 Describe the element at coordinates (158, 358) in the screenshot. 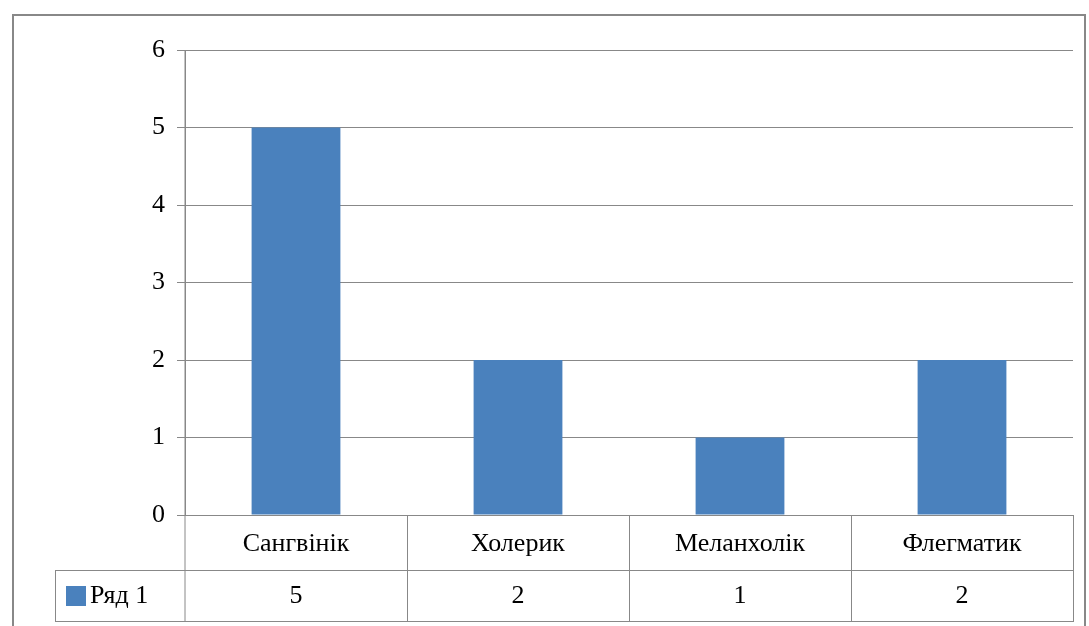

I see `y-tick-label: 2` at that location.